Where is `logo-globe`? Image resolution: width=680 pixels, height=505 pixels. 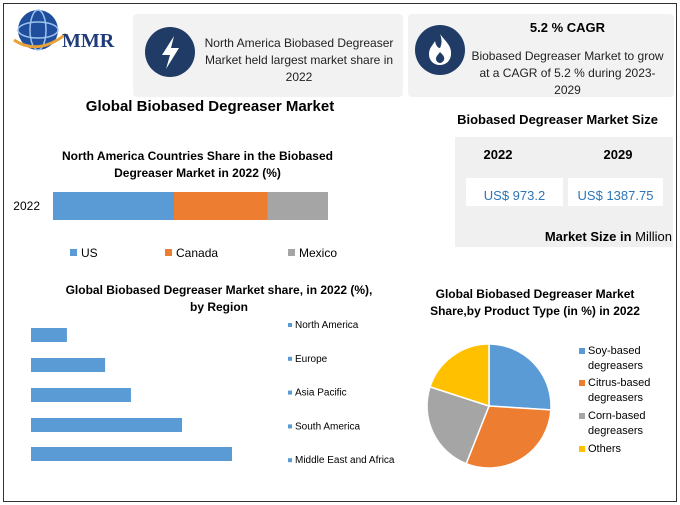 logo-globe is located at coordinates (40, 30).